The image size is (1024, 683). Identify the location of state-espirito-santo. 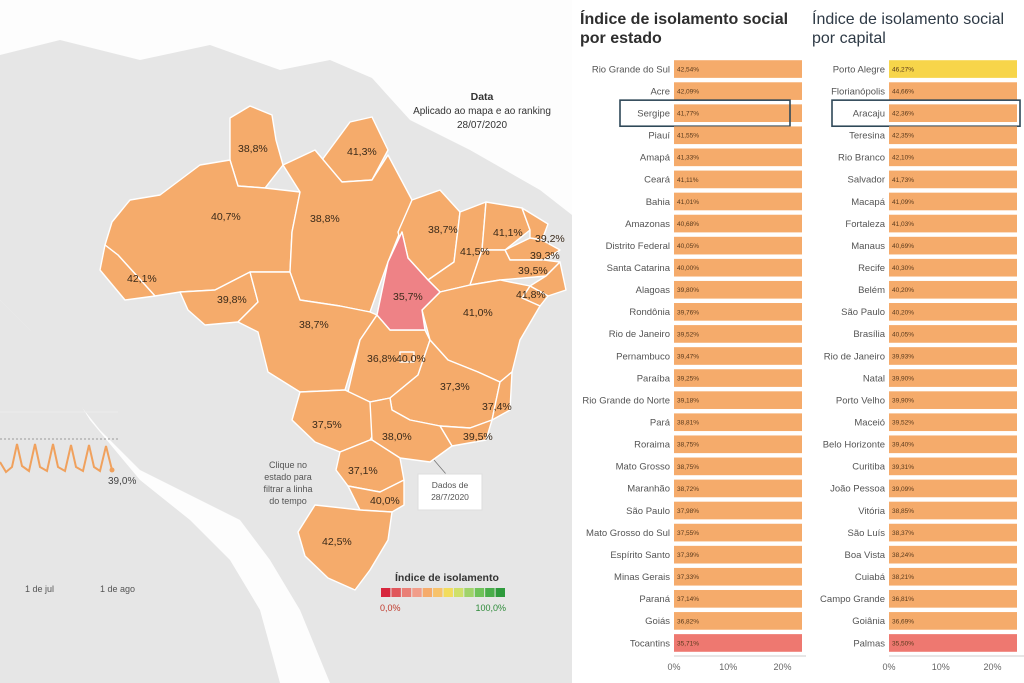
(502, 396).